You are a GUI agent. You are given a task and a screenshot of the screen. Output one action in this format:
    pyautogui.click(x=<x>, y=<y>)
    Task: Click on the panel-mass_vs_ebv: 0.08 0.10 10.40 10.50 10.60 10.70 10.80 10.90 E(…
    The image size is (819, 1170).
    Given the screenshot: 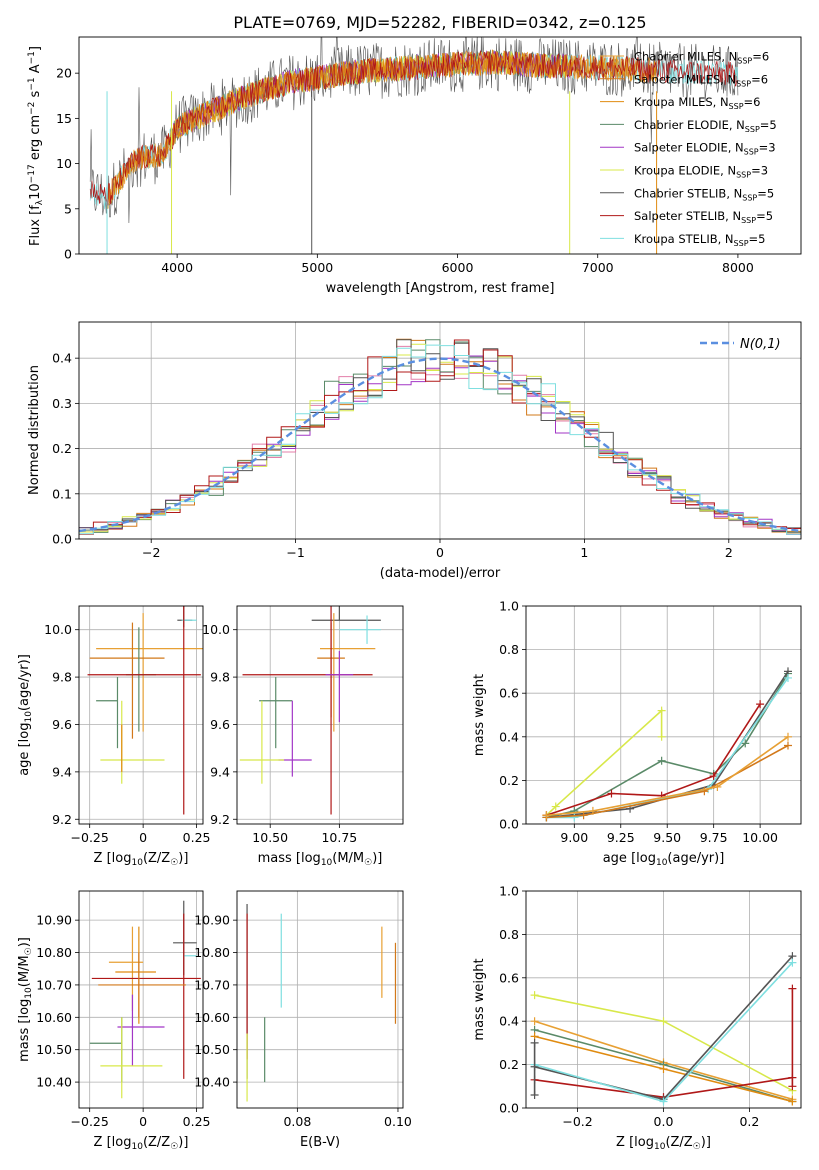 What is the action you would take?
    pyautogui.click(x=303, y=1020)
    